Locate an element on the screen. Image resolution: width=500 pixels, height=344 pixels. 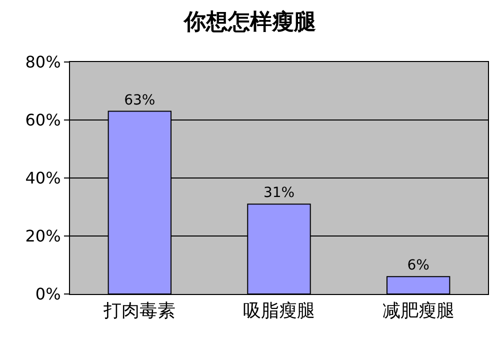
y-tick-label: 80% is located at coordinates (43, 62).